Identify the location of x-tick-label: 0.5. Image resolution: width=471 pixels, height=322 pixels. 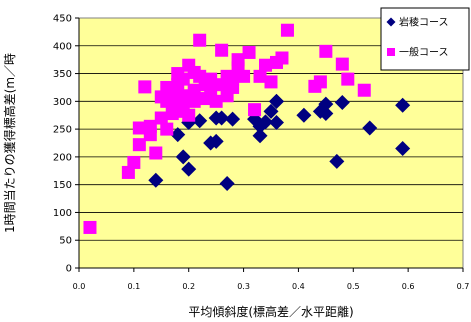
(353, 286).